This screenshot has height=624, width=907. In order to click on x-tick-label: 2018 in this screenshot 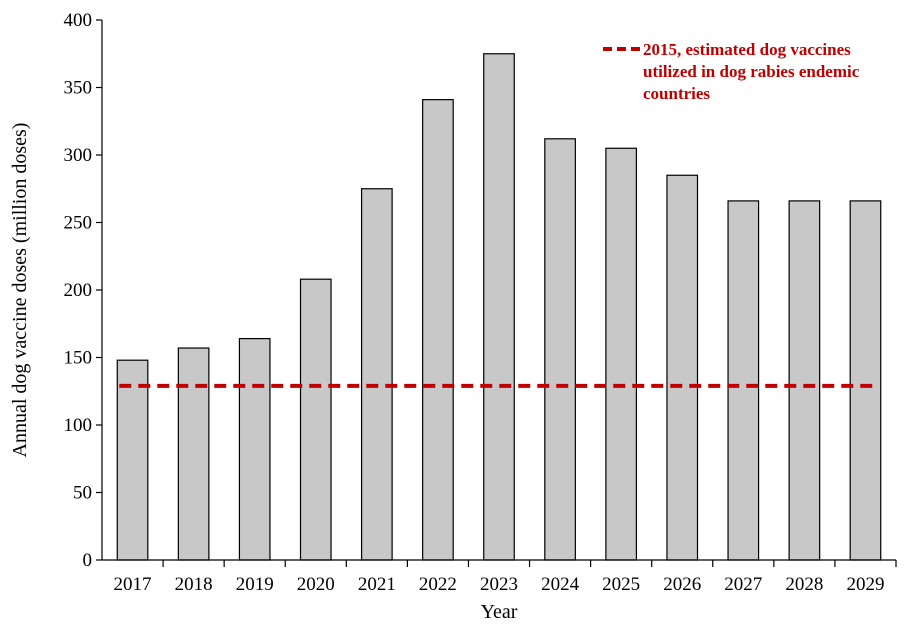, I will do `click(194, 584)`.